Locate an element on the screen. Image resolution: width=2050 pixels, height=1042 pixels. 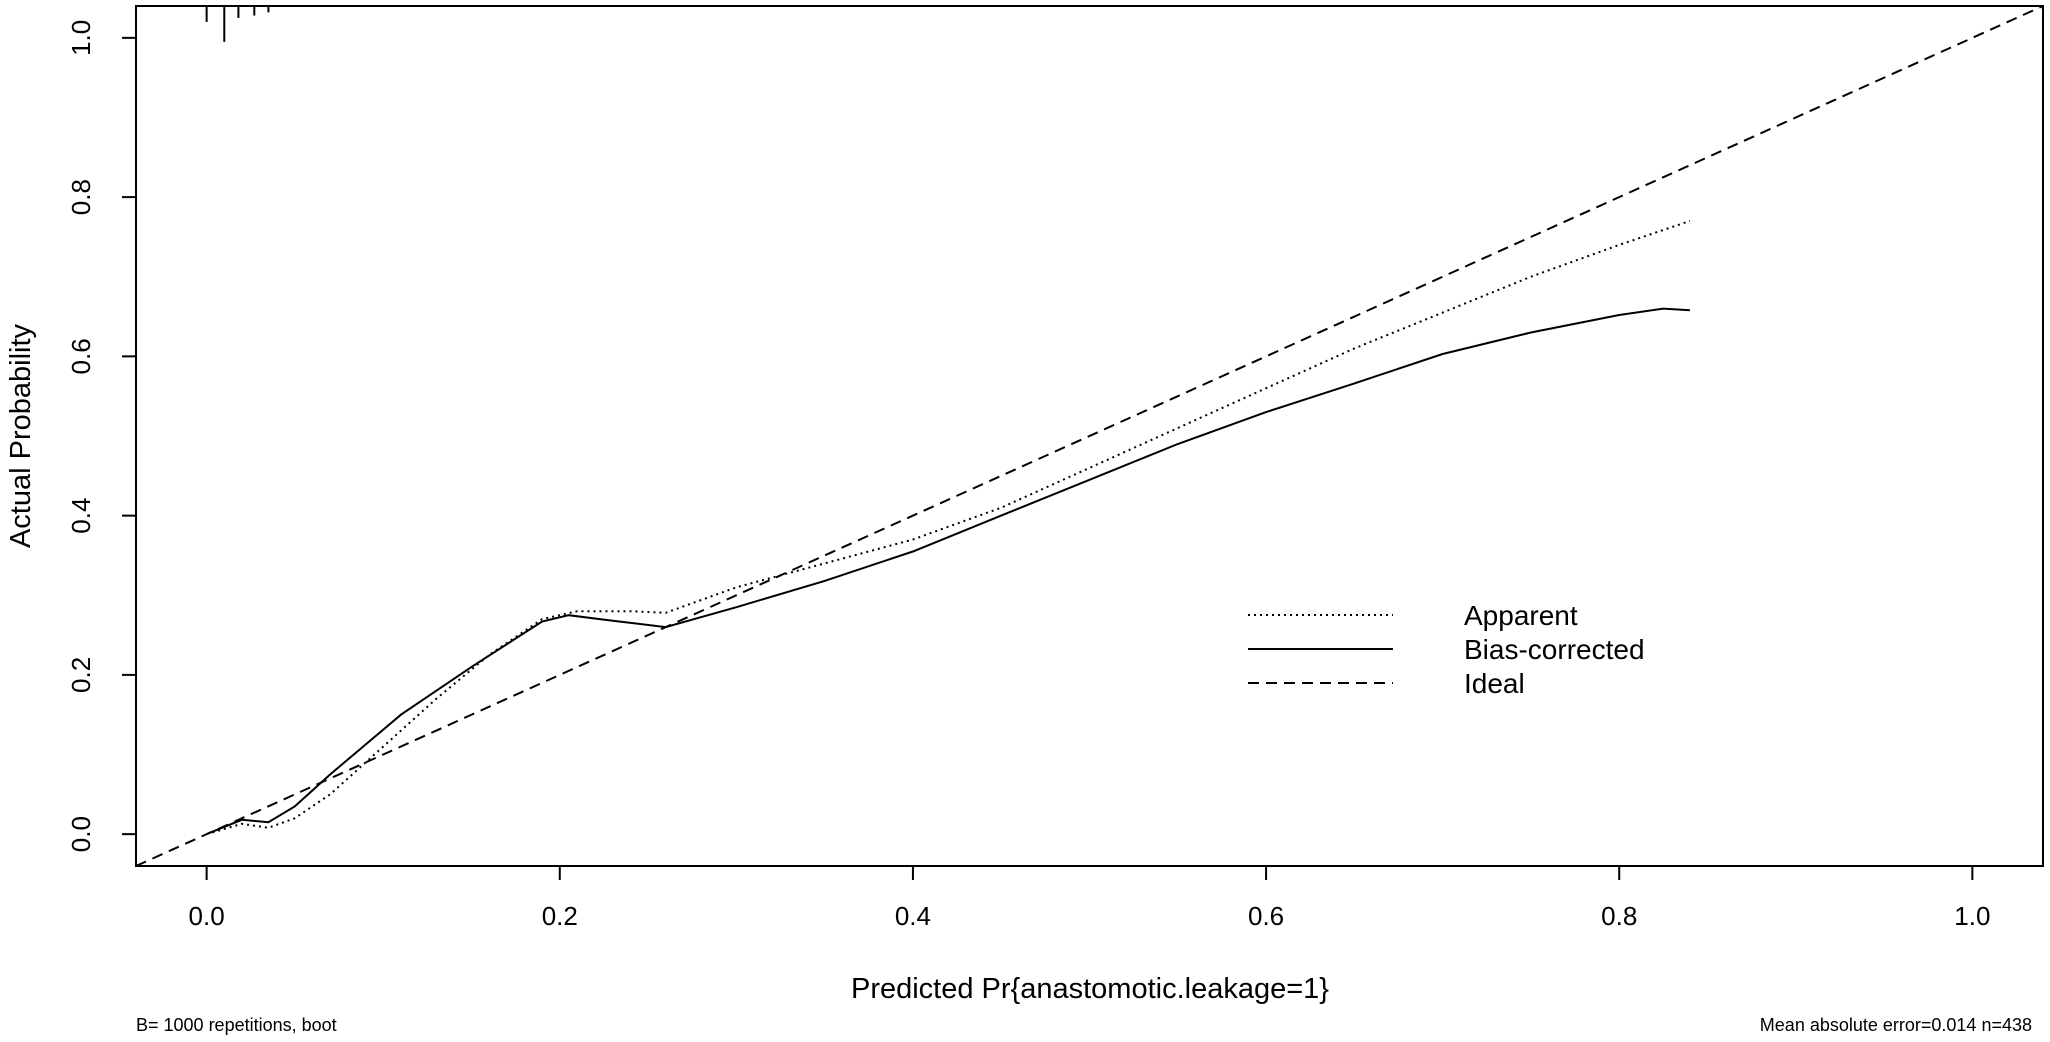
footnote-right: Mean absolute error=0.014 n=438 is located at coordinates (1896, 1025).